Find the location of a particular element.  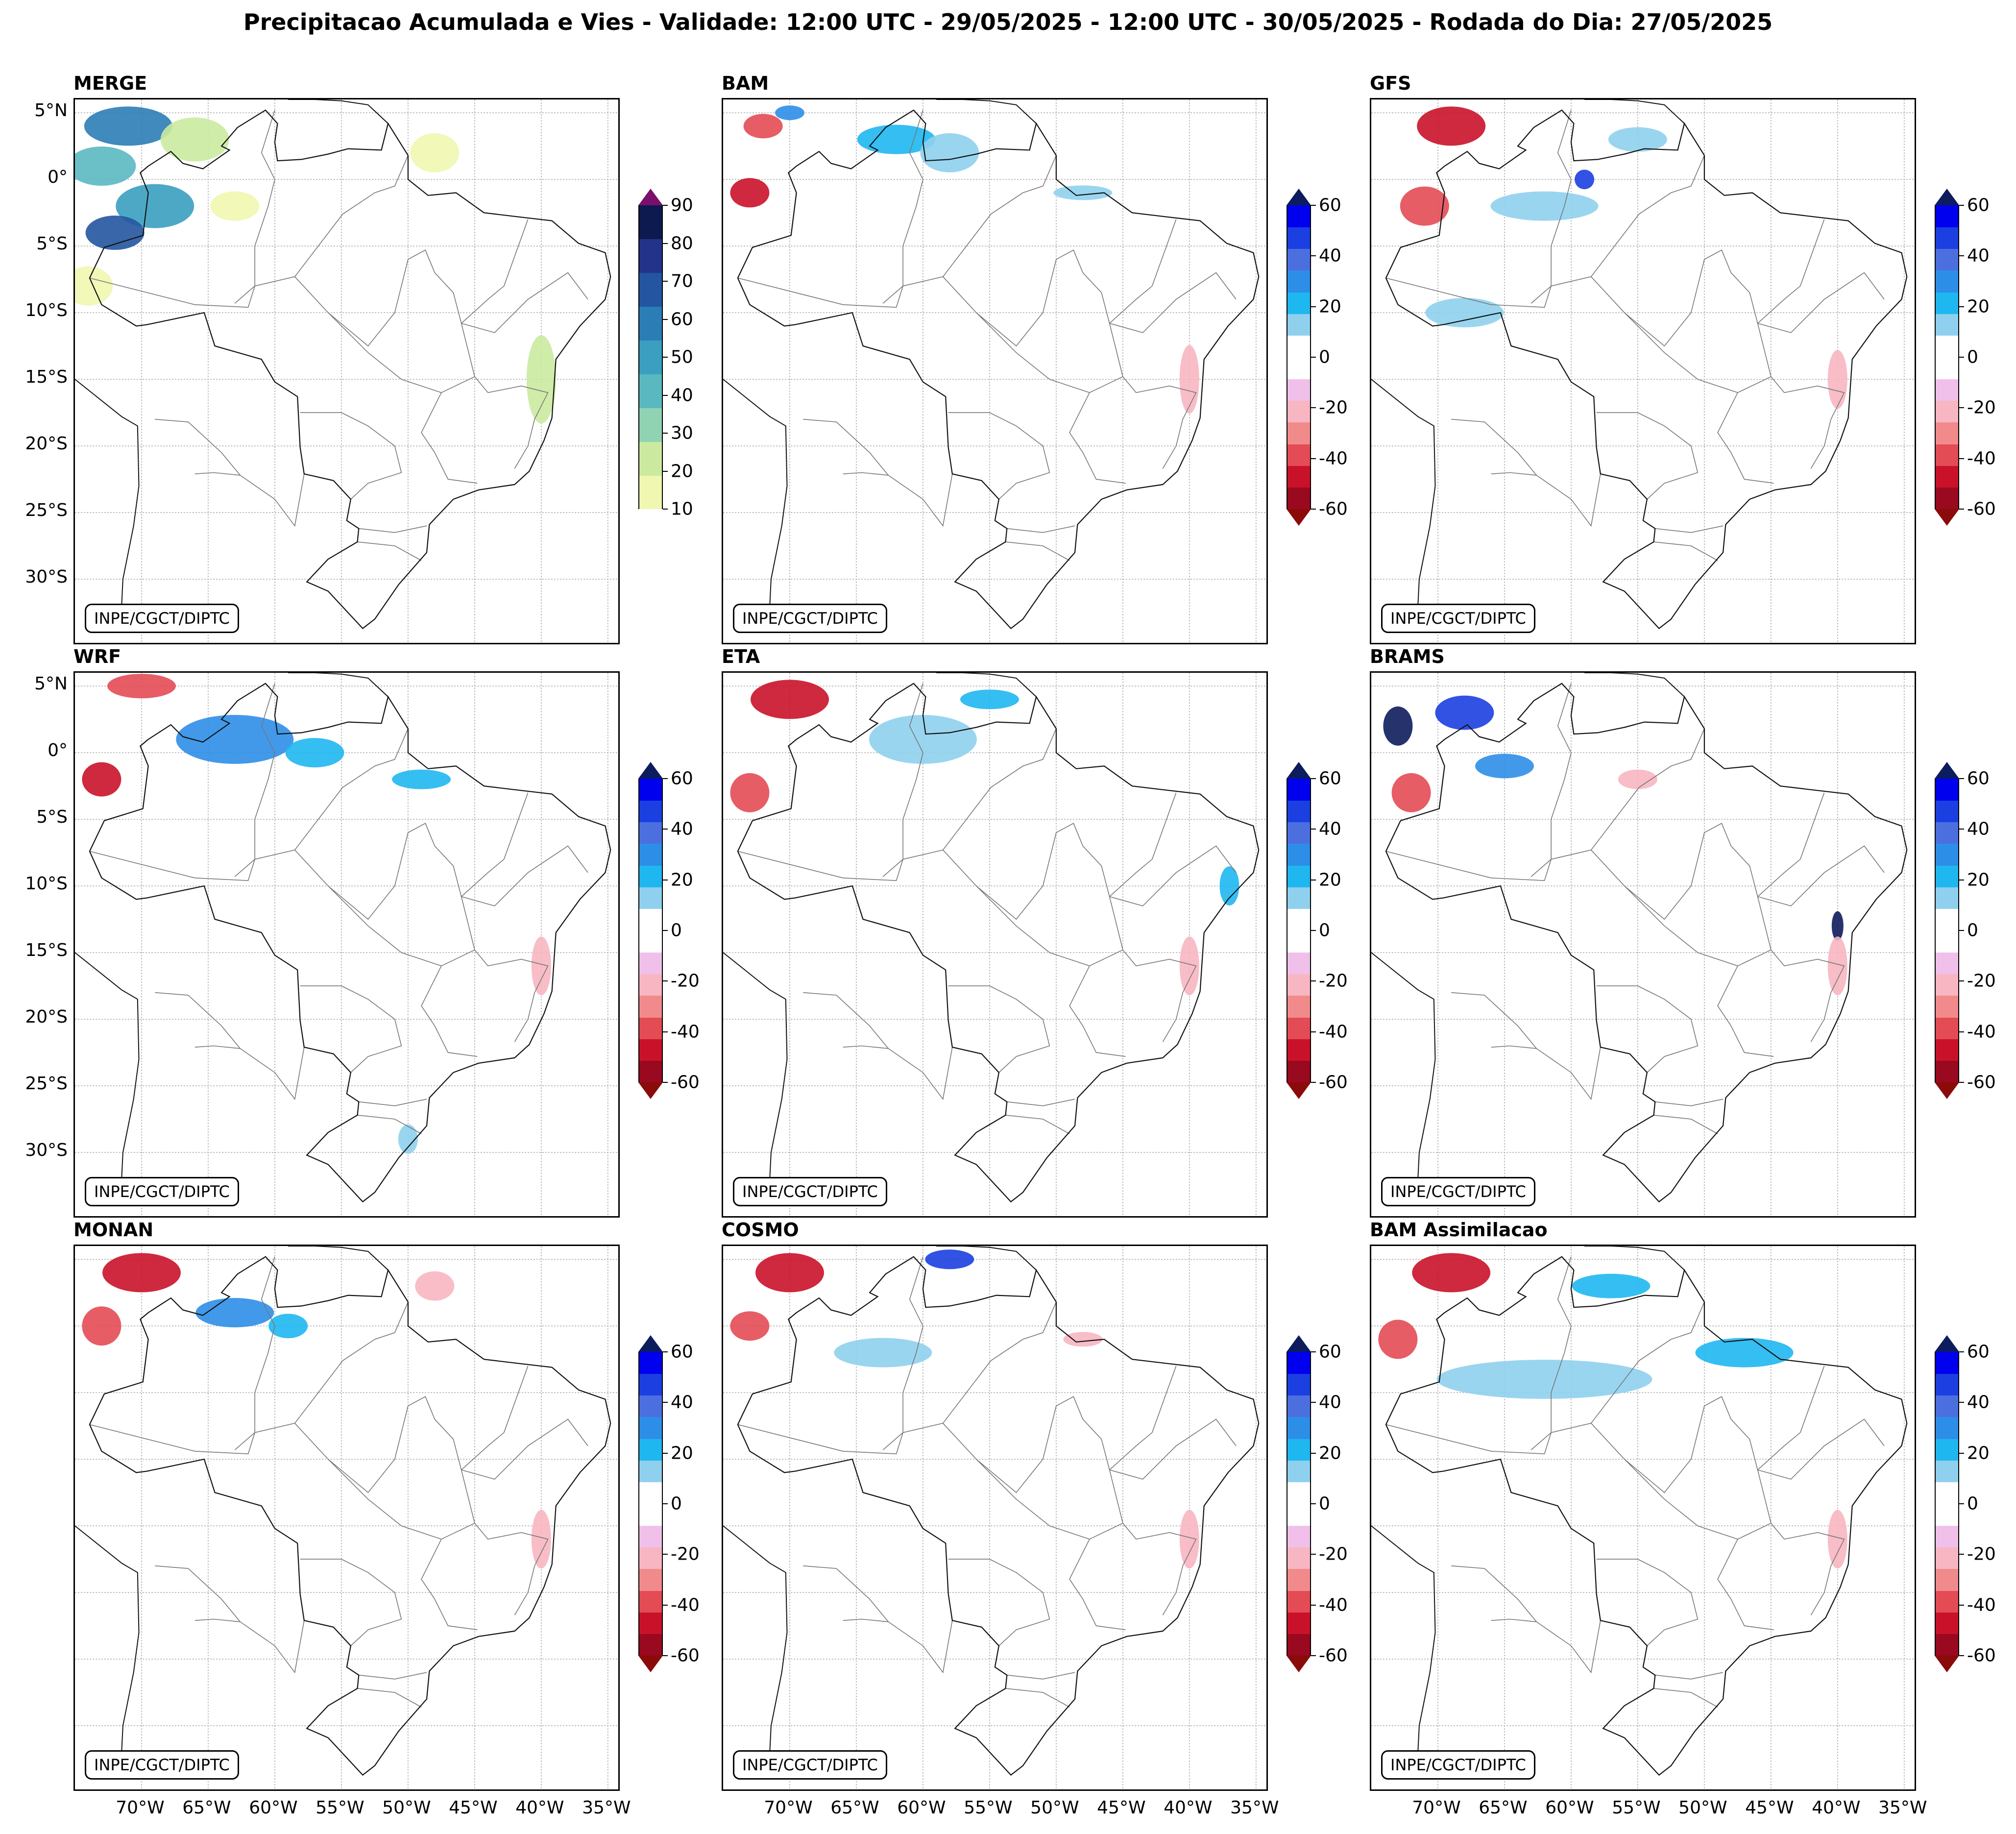

colorbar-tick-label: 0 is located at coordinates (1324, 1503).